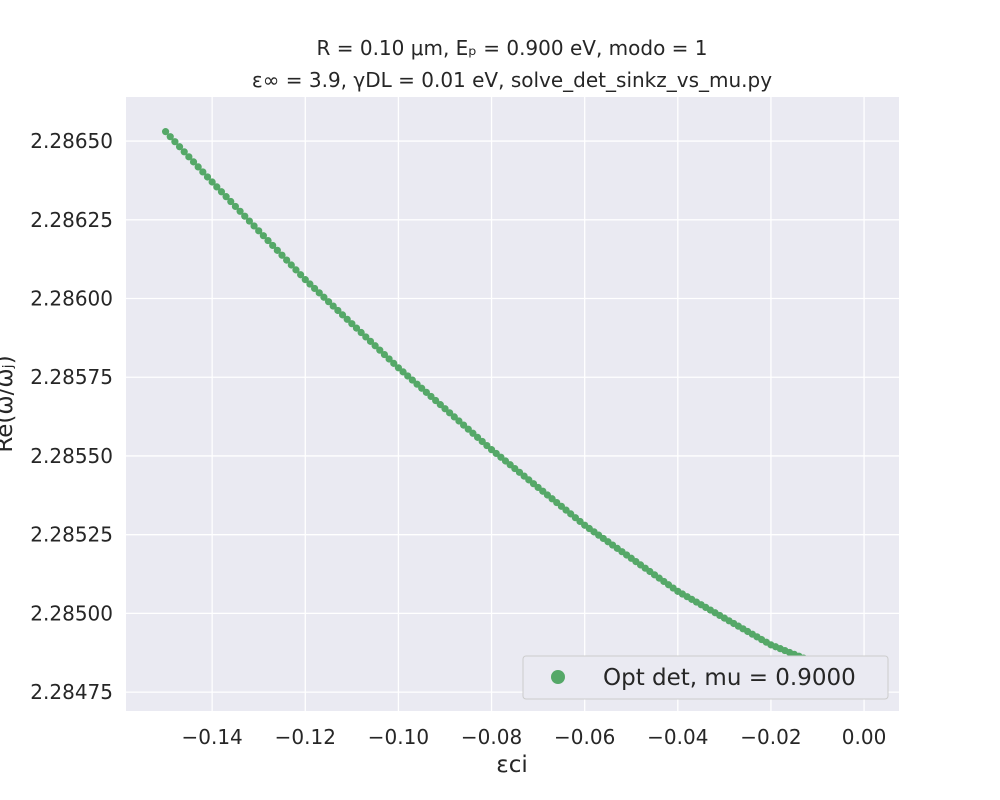  What do you see at coordinates (211, 737) in the screenshot?
I see `x-tick-label: −0.14` at bounding box center [211, 737].